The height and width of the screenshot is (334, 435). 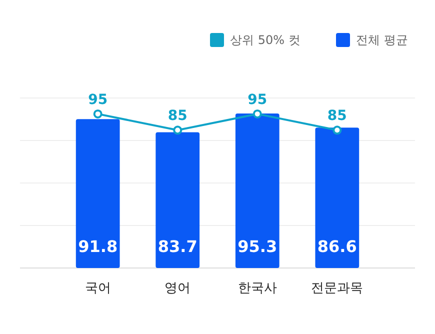 I want to click on x-tick-label: 전문과목, so click(x=337, y=288).